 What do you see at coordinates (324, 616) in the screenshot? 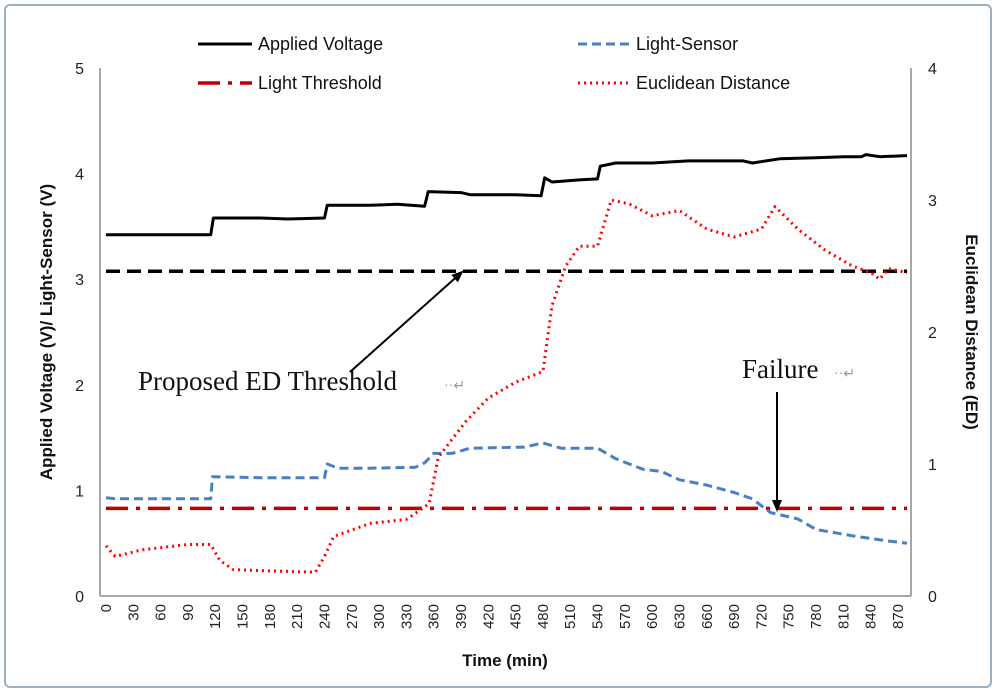
I see `x-tick-label: 240` at bounding box center [324, 616].